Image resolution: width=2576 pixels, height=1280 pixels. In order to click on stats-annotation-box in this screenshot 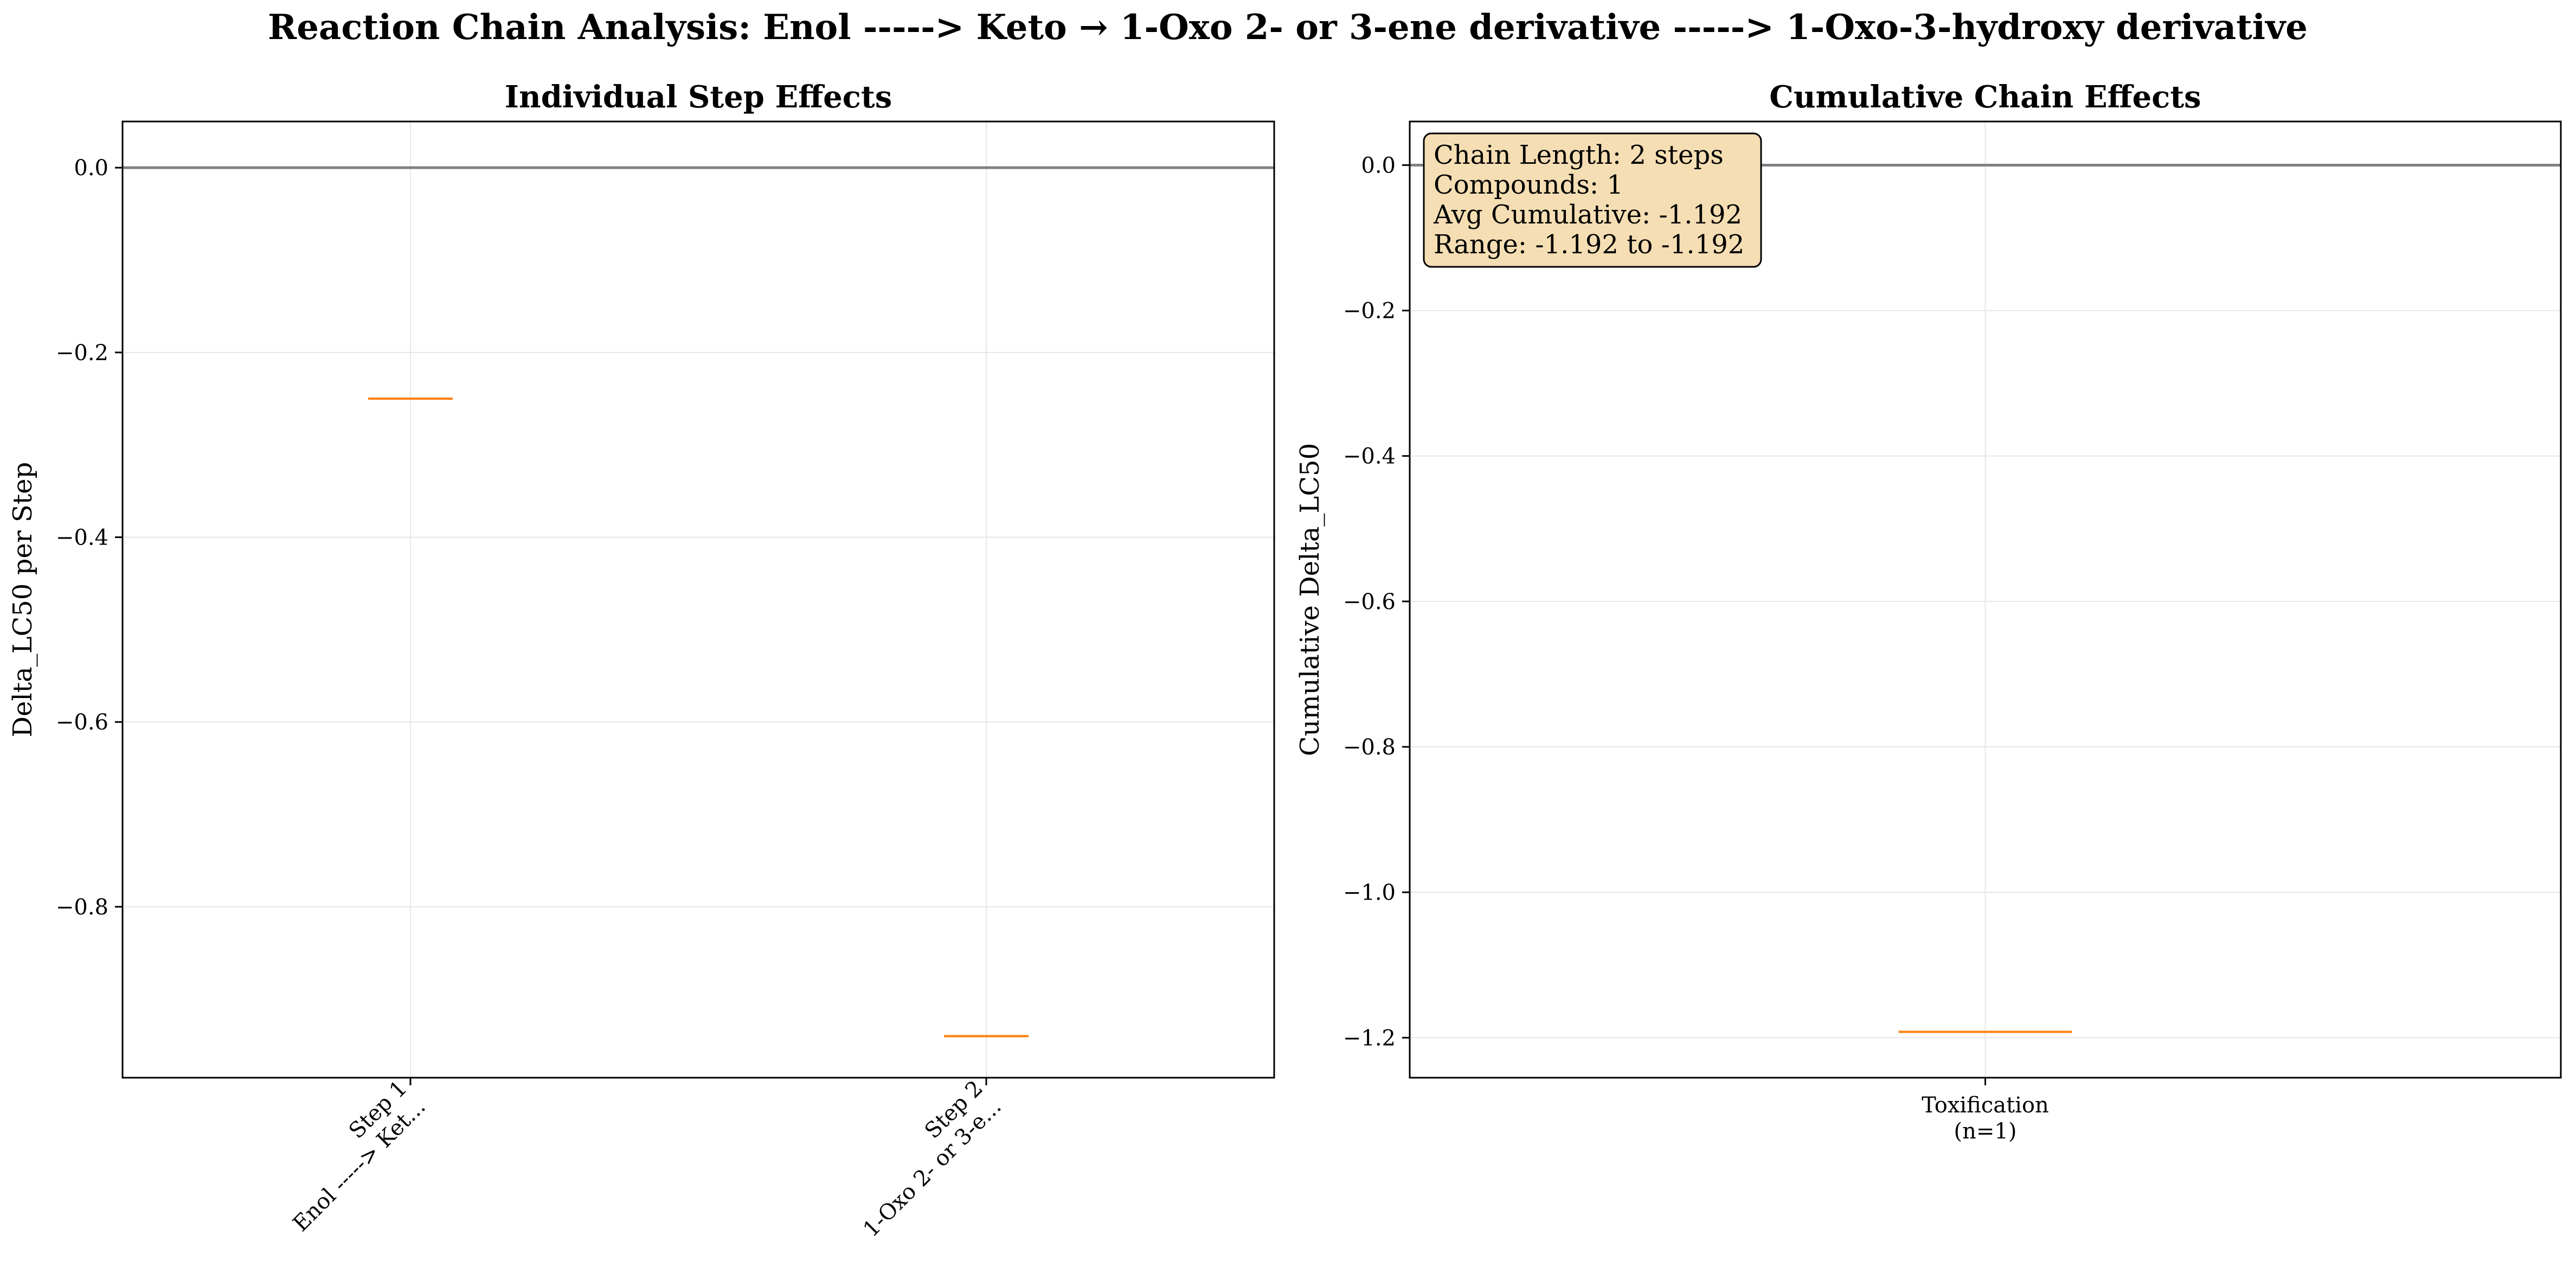, I will do `click(1592, 200)`.